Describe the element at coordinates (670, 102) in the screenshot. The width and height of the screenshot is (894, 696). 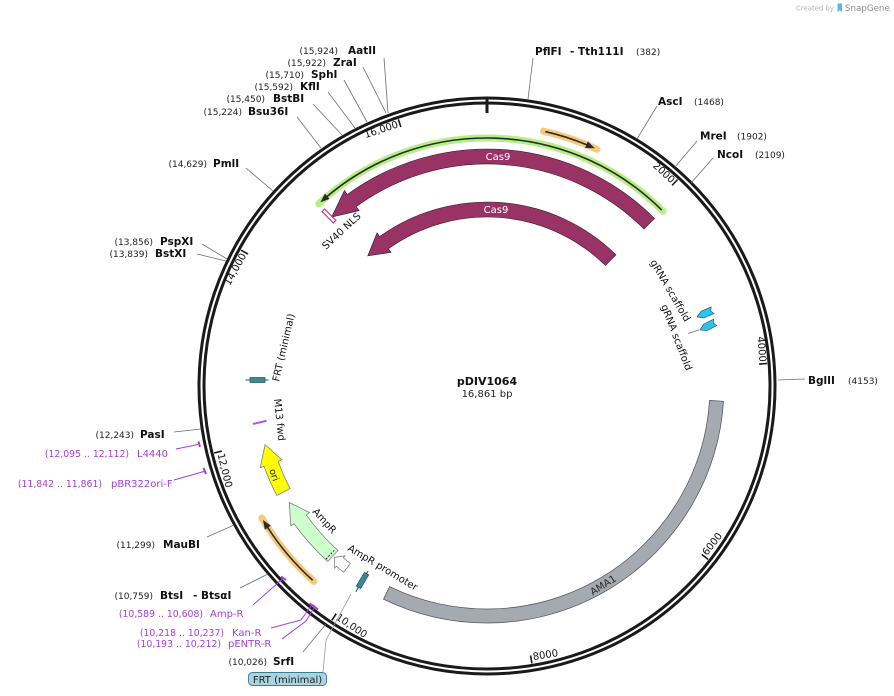
I see `enzyme-name: AscI` at that location.